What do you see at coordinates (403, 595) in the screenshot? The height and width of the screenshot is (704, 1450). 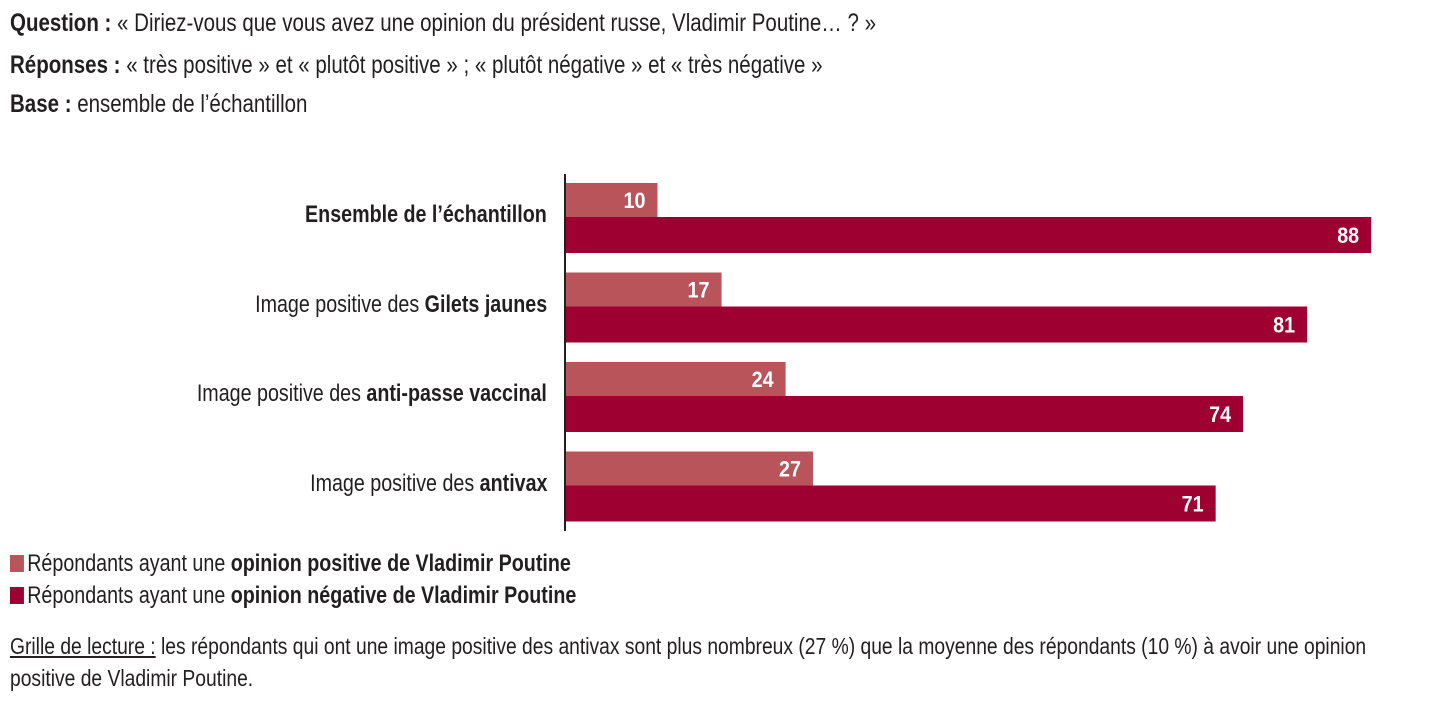 I see `legend-bold: opinion négative de Vladimir Poutine` at bounding box center [403, 595].